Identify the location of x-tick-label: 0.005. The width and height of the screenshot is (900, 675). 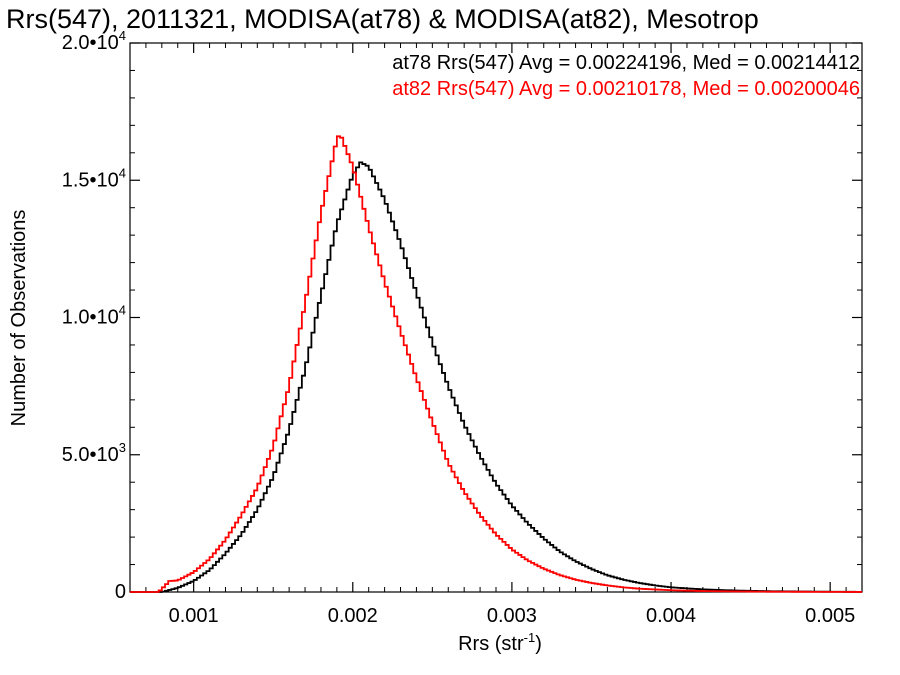
(830, 616).